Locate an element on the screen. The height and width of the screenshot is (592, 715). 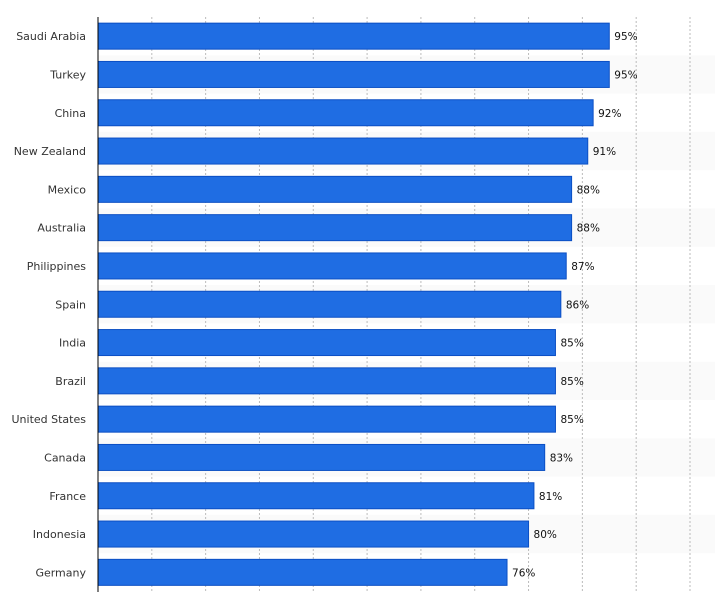
category-label: Australia is located at coordinates (61, 228).